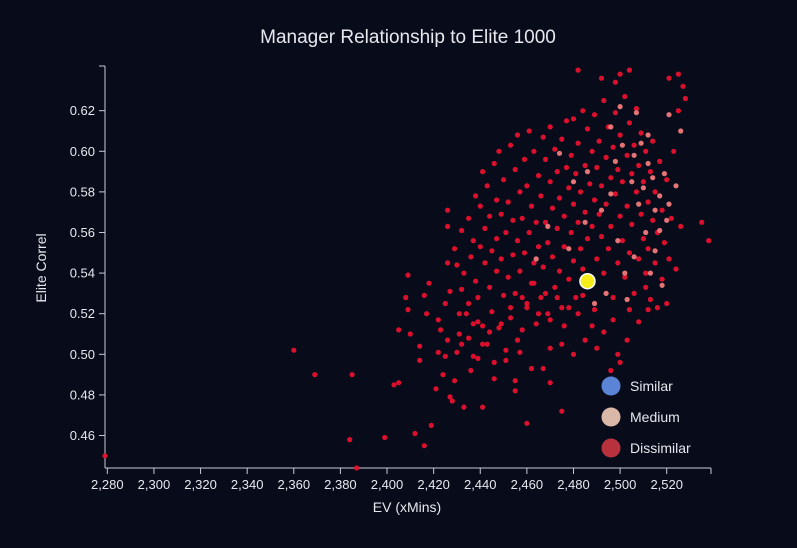  I want to click on x-tick-label: 2,420, so click(433, 484).